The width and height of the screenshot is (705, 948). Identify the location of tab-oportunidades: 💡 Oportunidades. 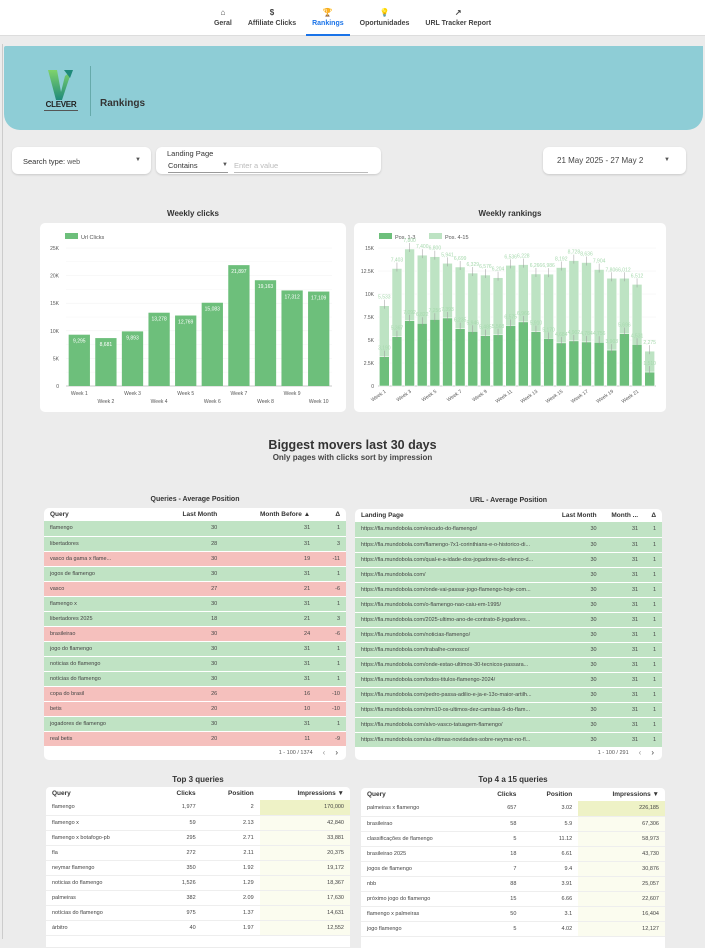
(385, 18).